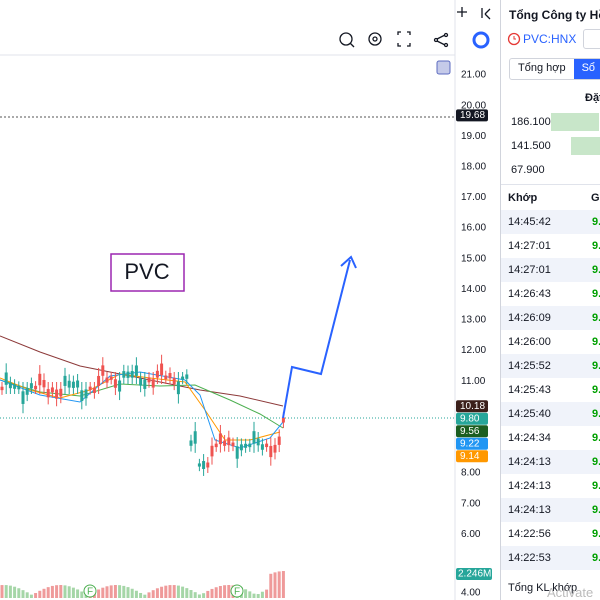 The image size is (600, 600). I want to click on footer: Tổng KL khớp, so click(543, 588).